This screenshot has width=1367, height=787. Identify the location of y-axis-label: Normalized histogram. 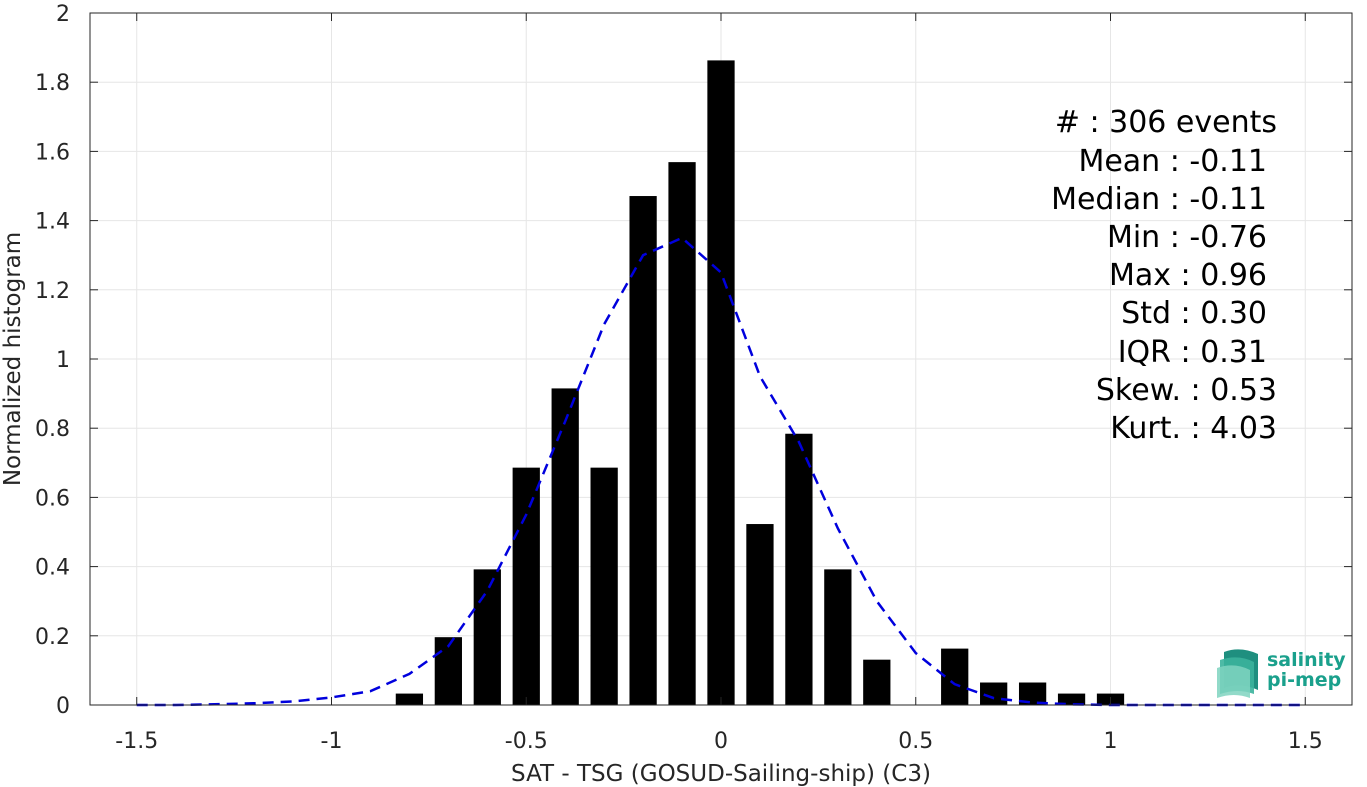
(13, 359).